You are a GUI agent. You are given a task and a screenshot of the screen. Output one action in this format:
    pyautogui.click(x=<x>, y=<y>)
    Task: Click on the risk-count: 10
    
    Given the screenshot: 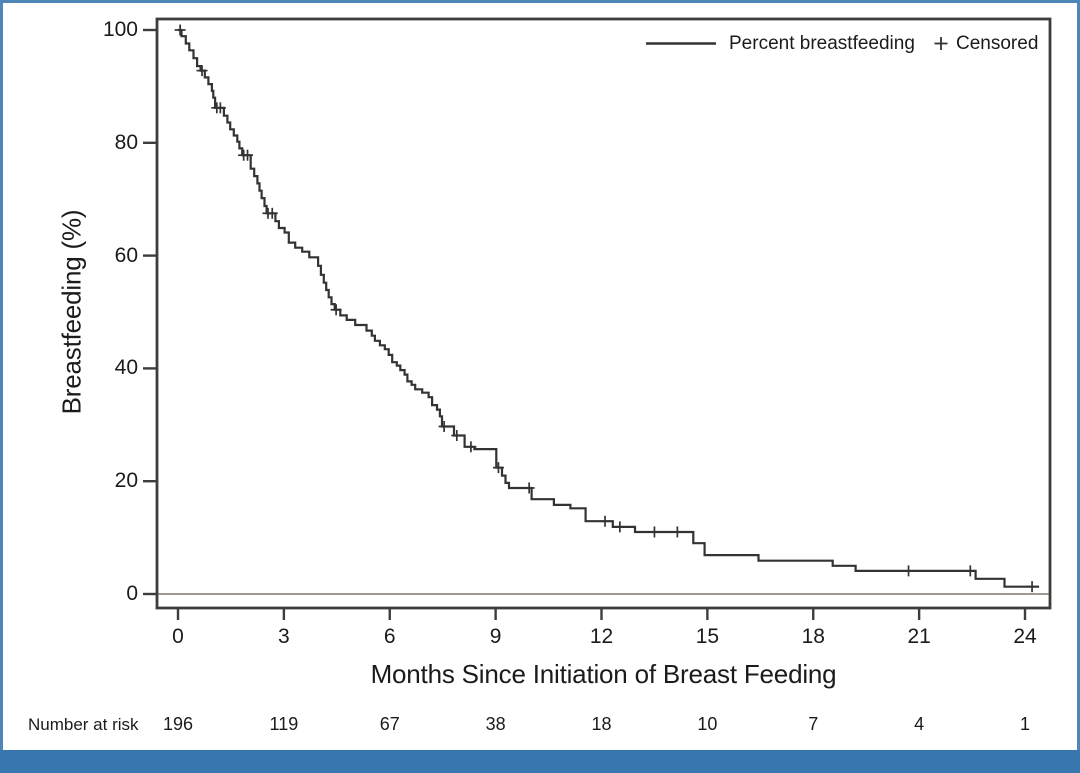 What is the action you would take?
    pyautogui.click(x=707, y=724)
    